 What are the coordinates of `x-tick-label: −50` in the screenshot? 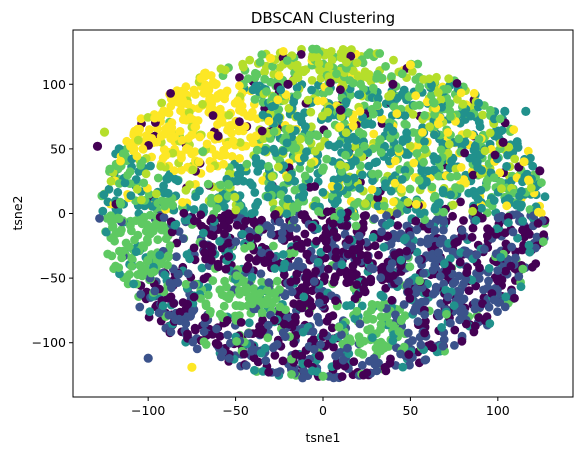 It's located at (235, 410).